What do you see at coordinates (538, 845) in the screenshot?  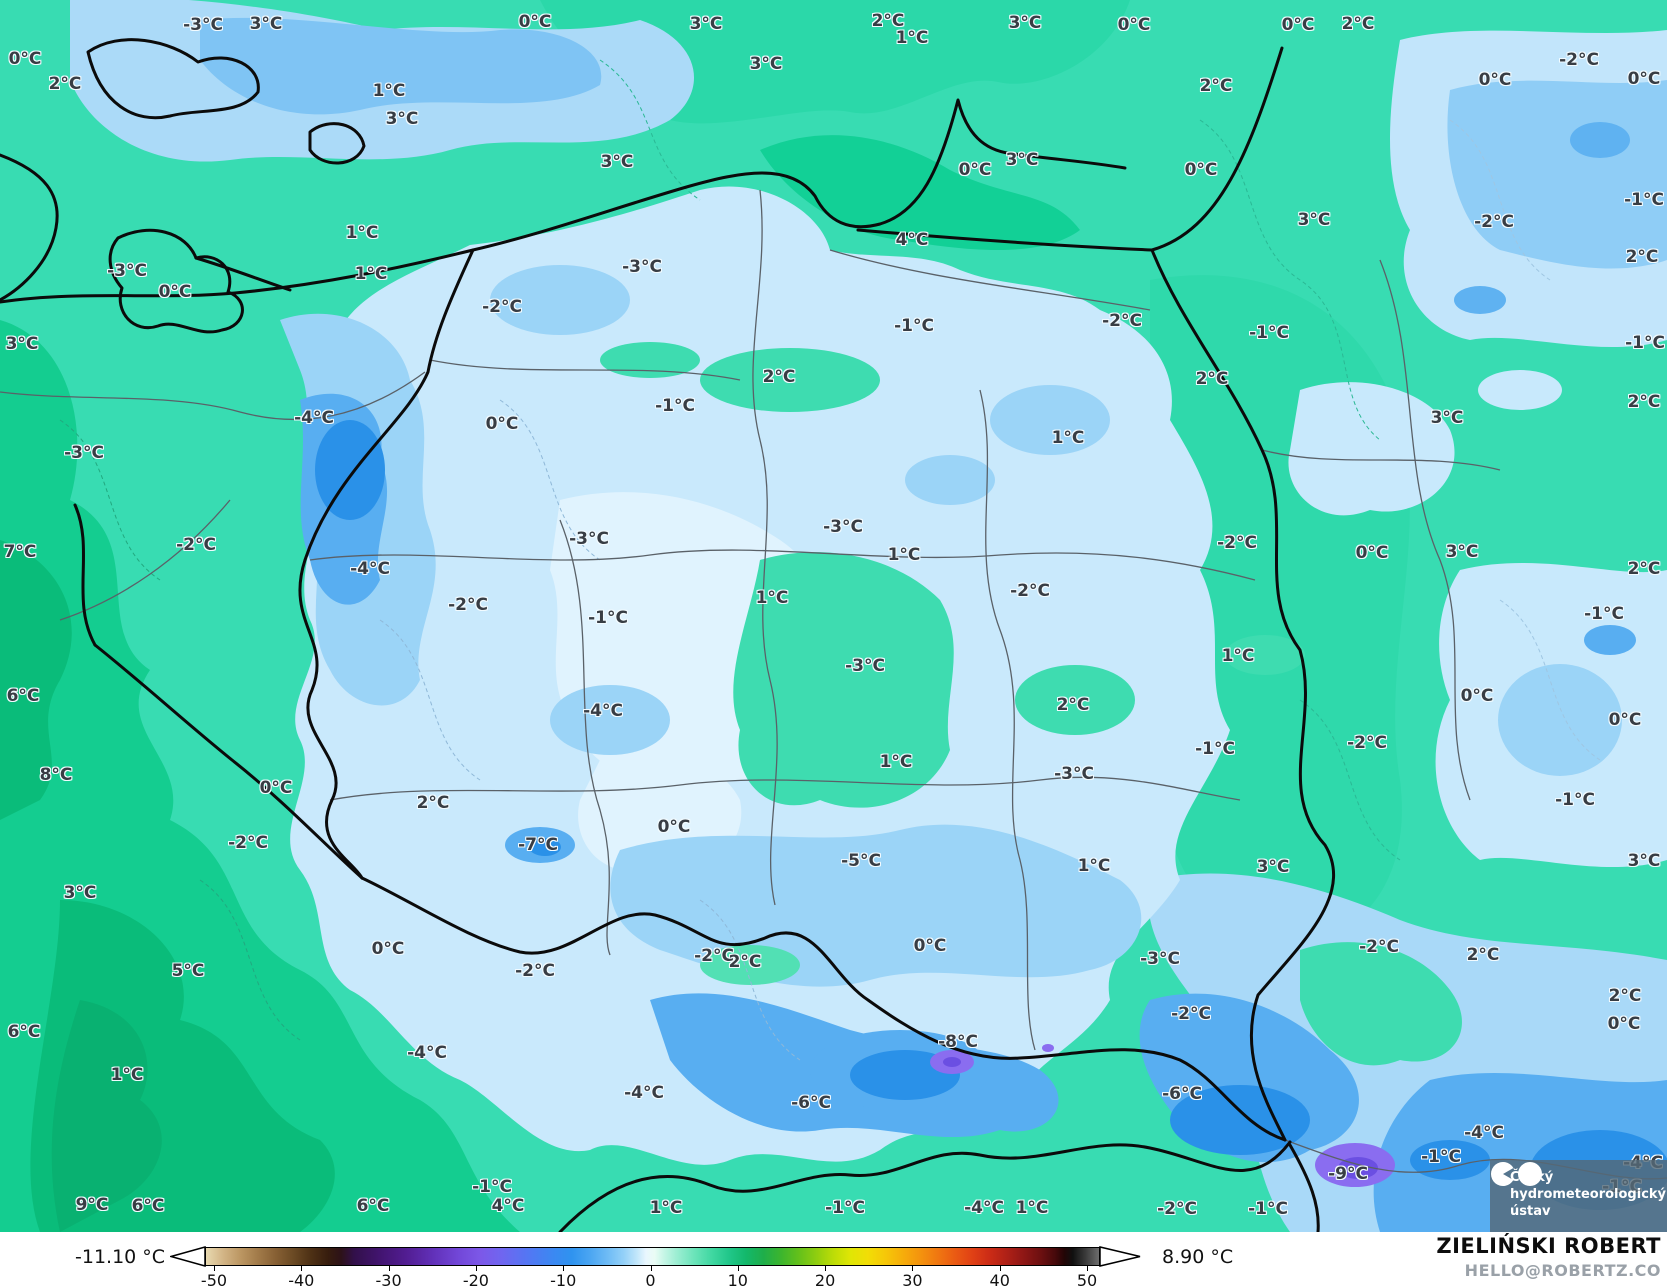 I see `temp-label: -7°C` at bounding box center [538, 845].